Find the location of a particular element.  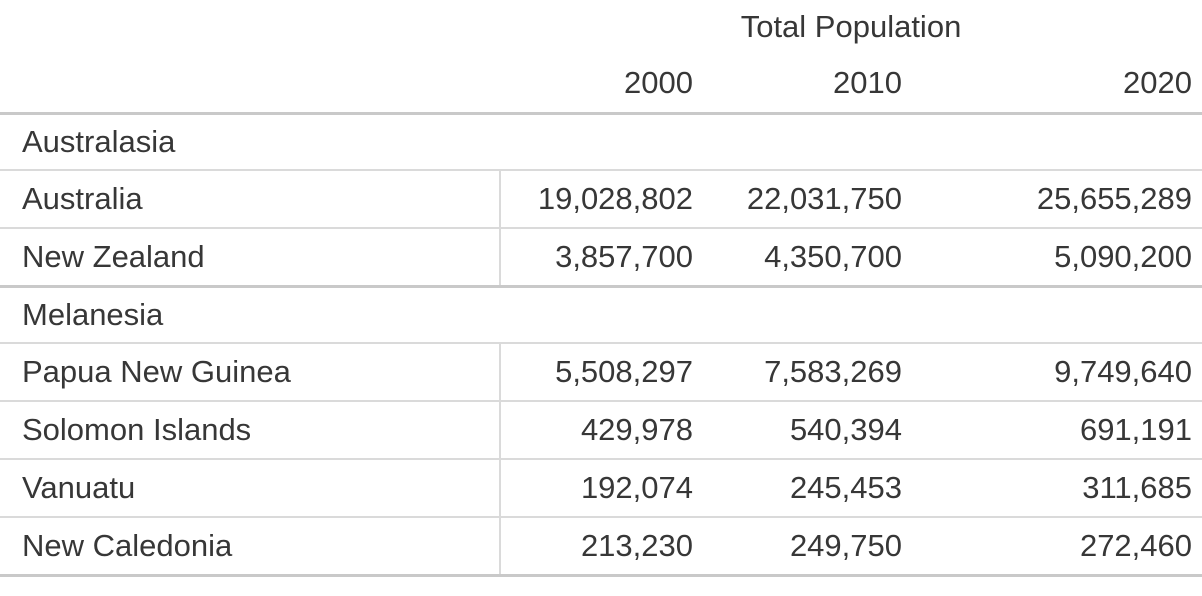

cell-value-new-zealand-2020: 5,090,200 is located at coordinates (1057, 258).